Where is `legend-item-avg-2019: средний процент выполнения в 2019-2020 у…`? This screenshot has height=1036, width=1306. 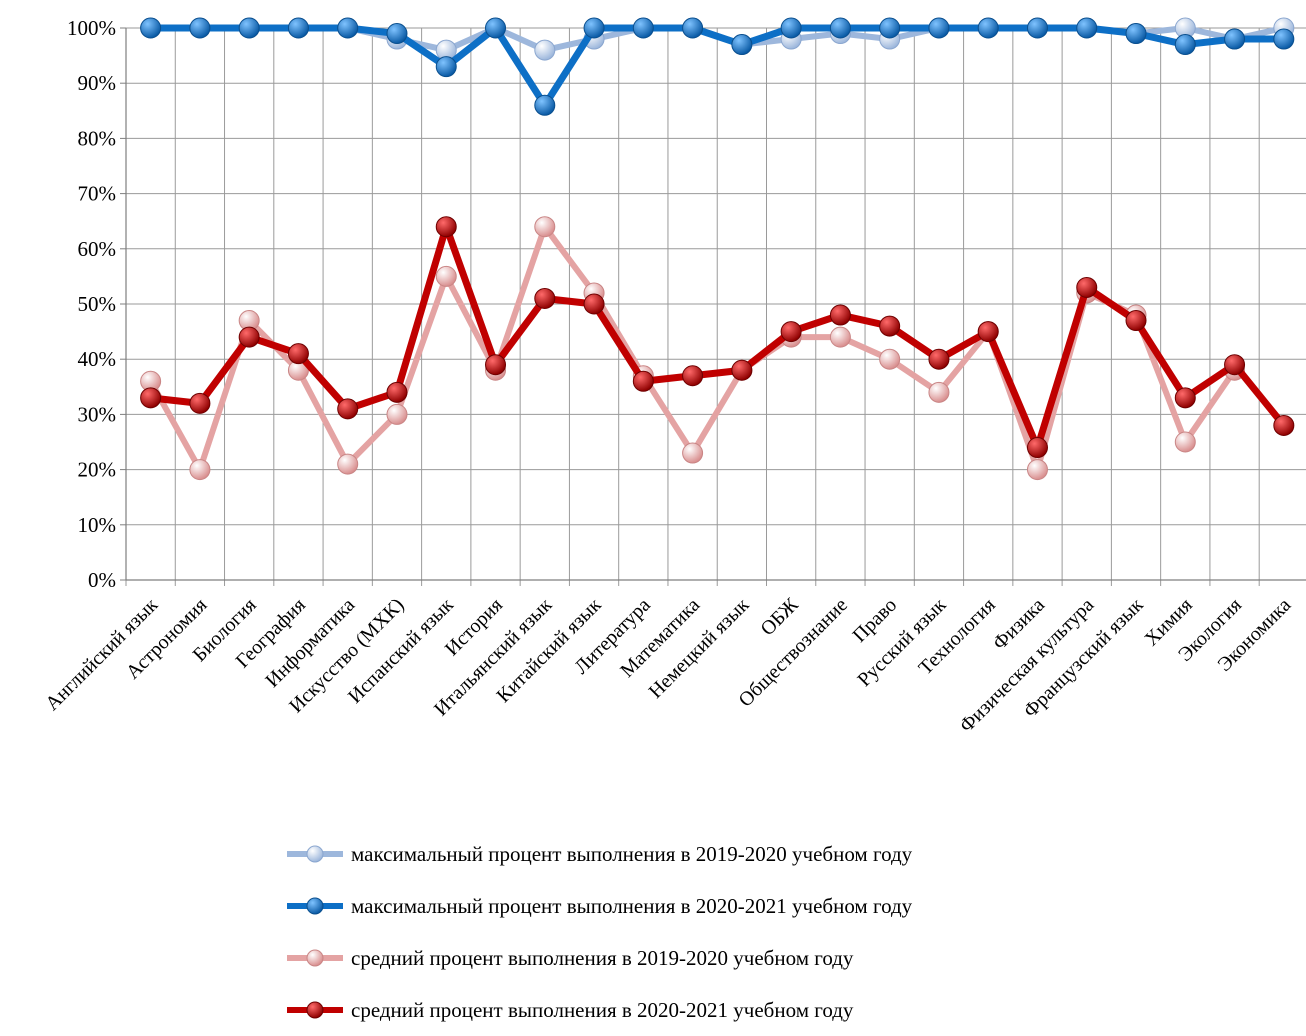 legend-item-avg-2019: средний процент выполнения в 2019-2020 у… is located at coordinates (598, 958).